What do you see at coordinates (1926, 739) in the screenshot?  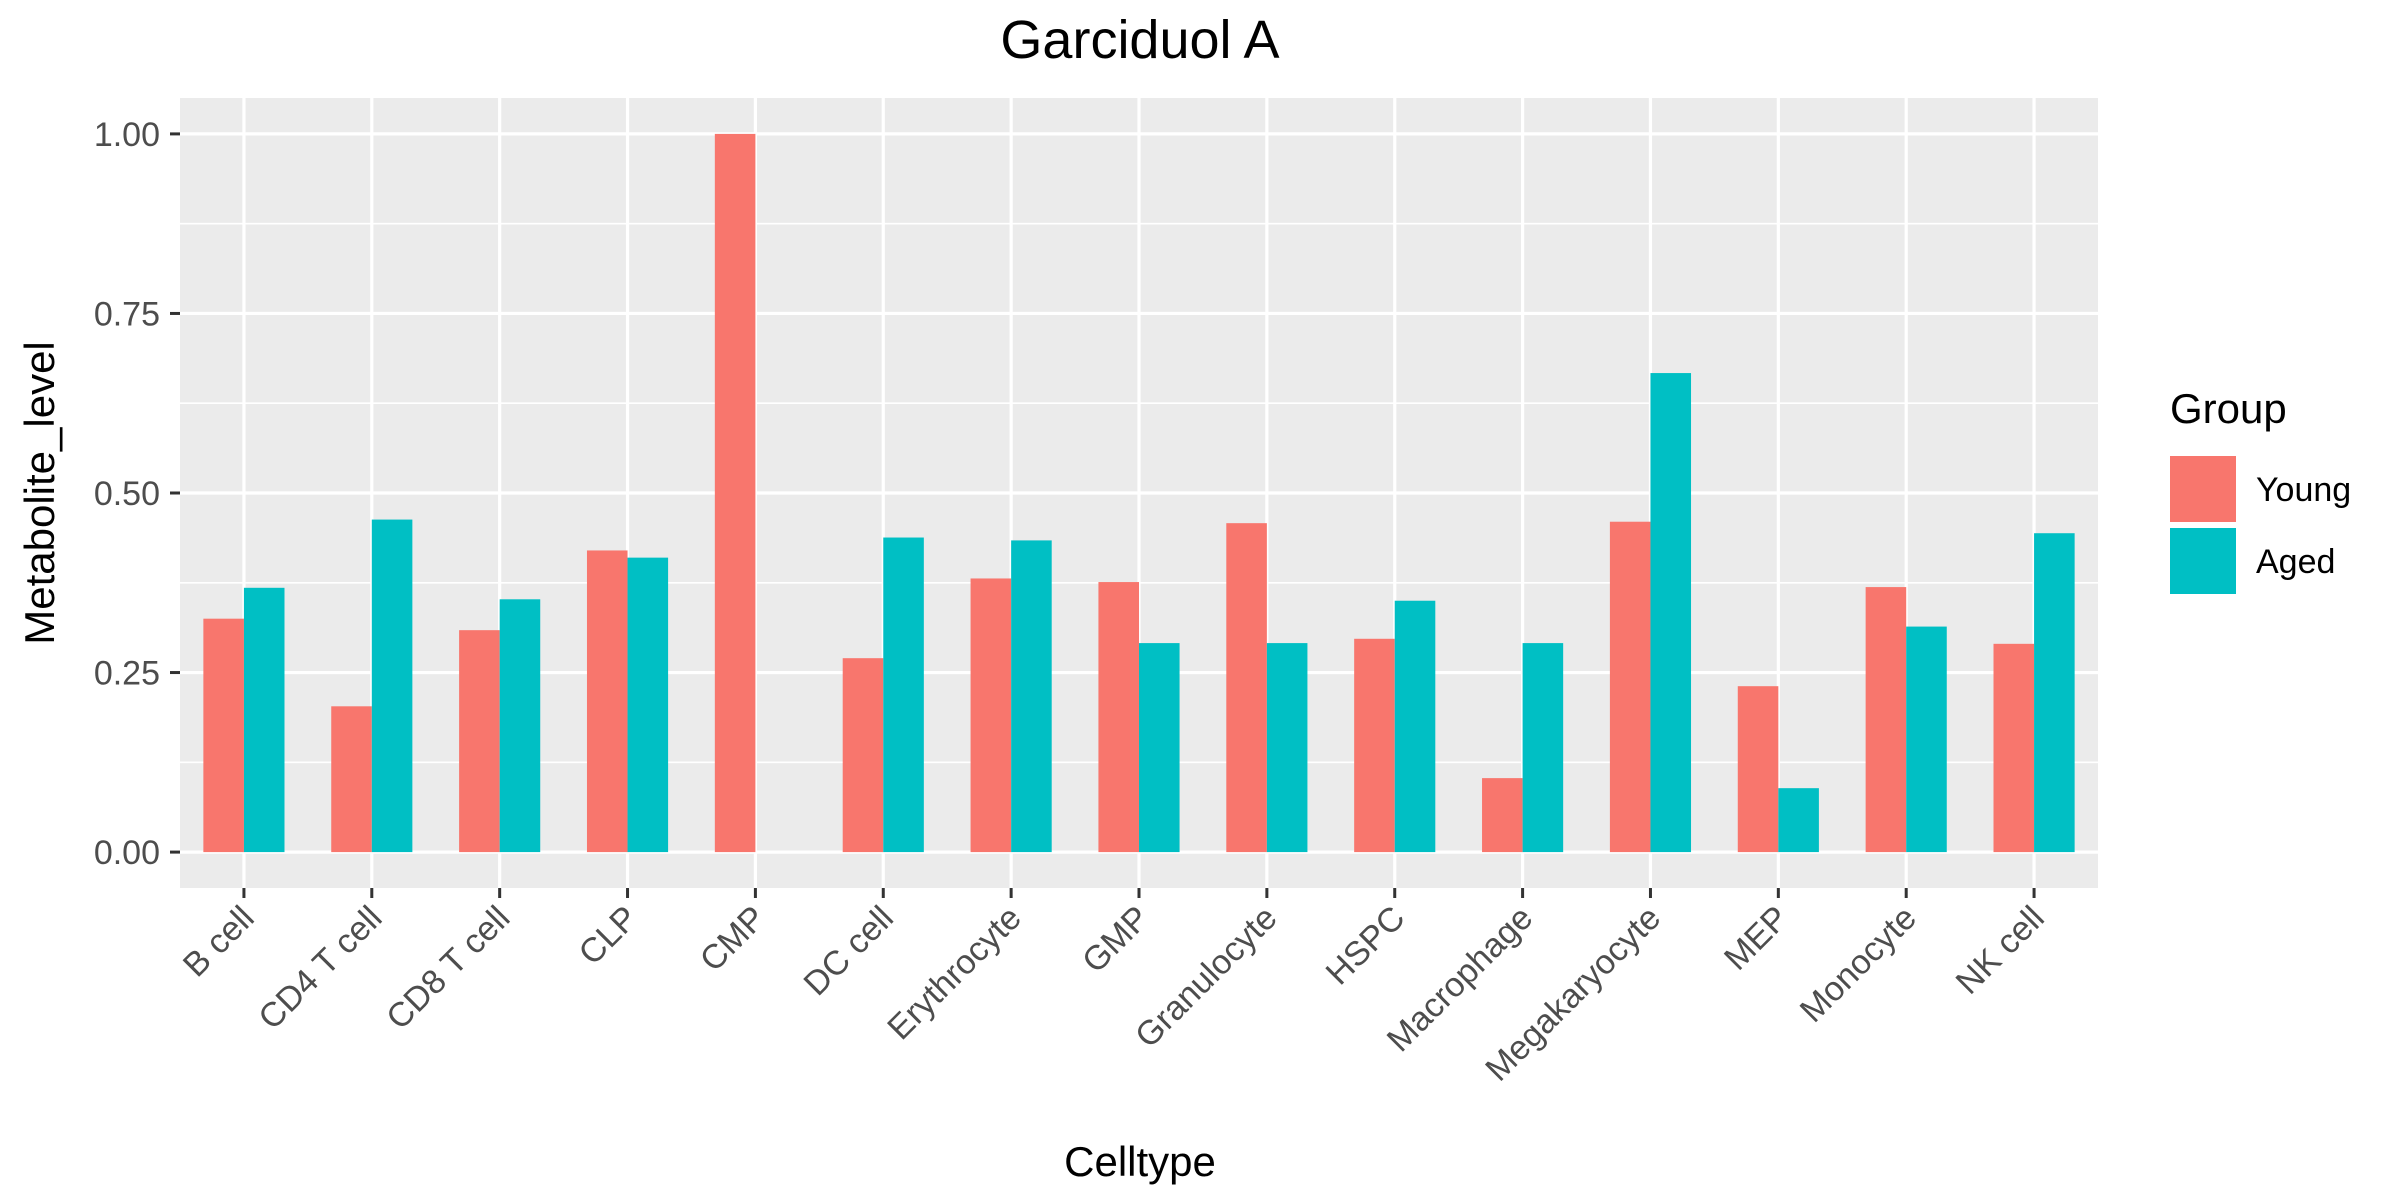 I see `bar-aged-monocyte` at bounding box center [1926, 739].